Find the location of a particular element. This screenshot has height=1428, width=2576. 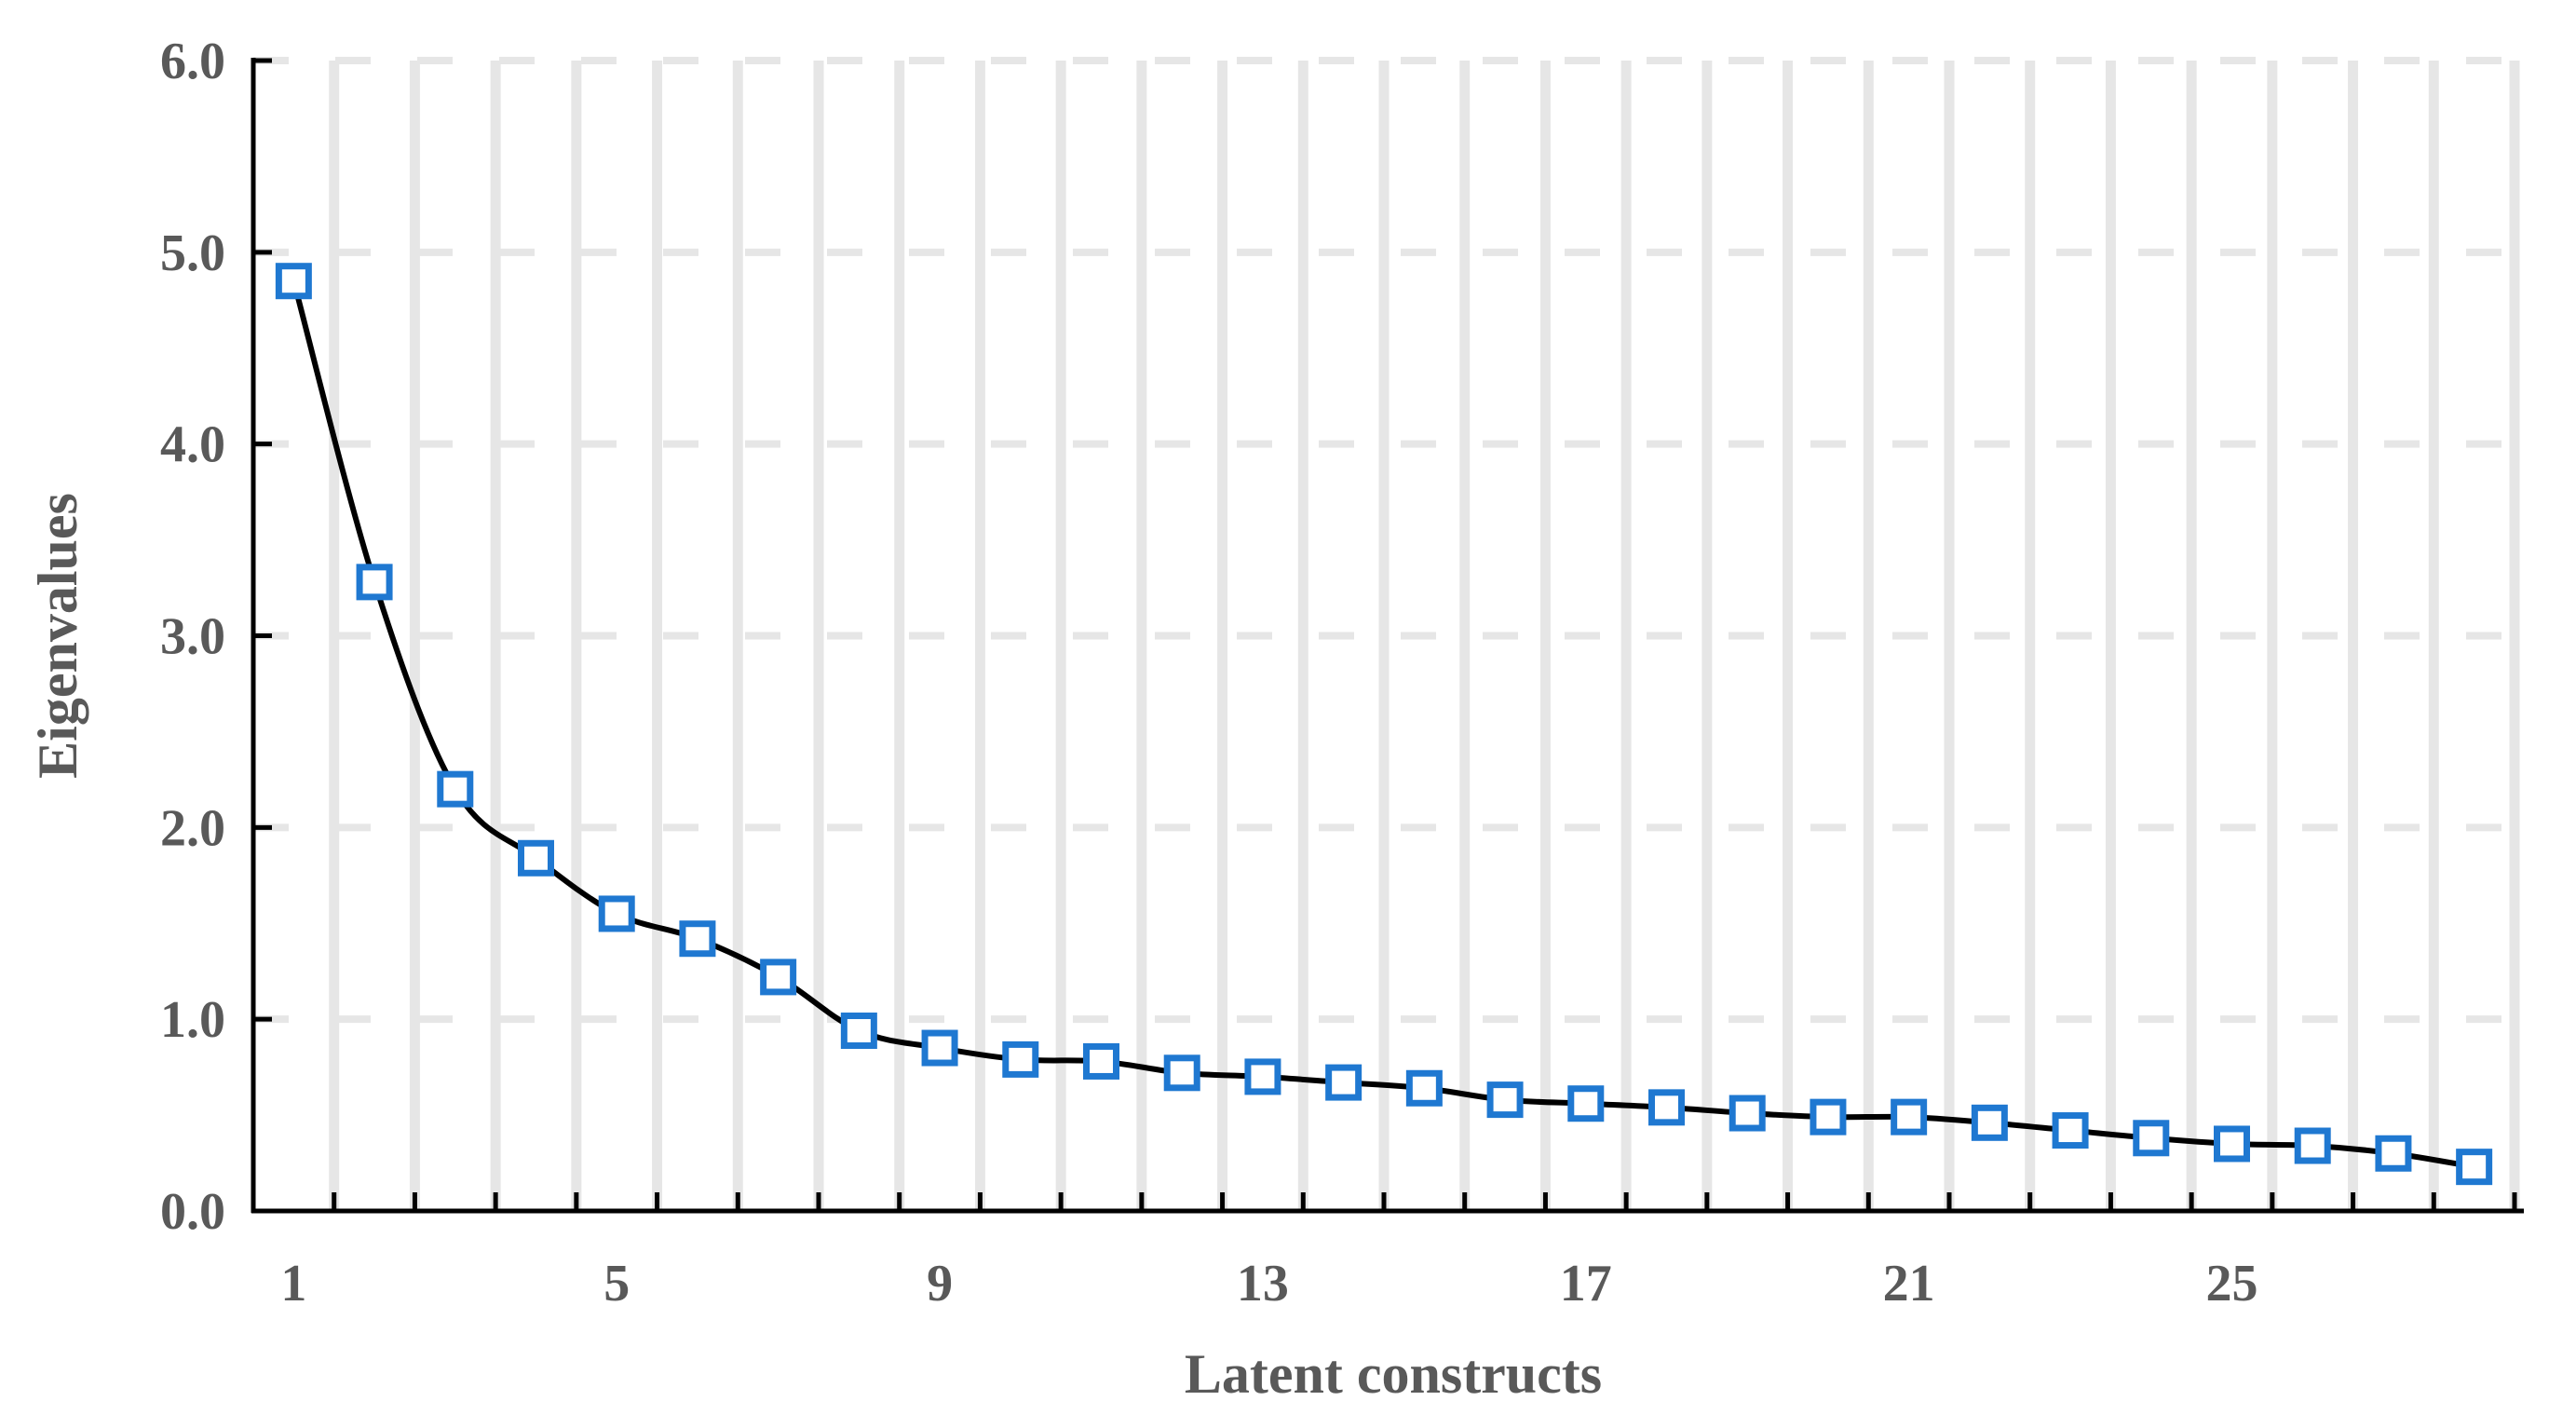

y-tick-label: 3.0 is located at coordinates (192, 637).